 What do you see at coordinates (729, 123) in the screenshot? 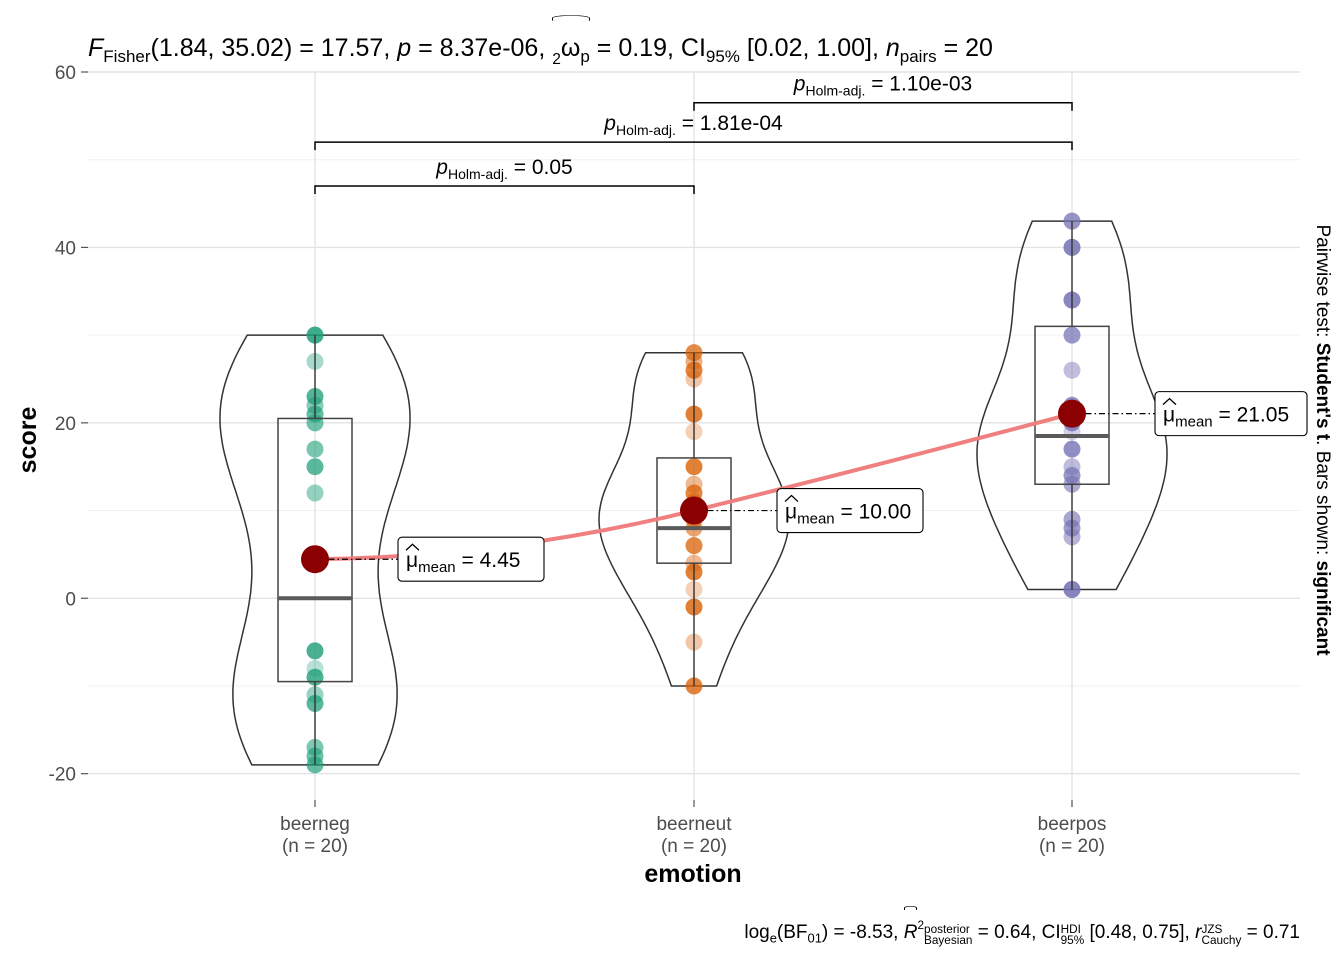
I see `pairwise-value: = 1.81e-04` at bounding box center [729, 123].